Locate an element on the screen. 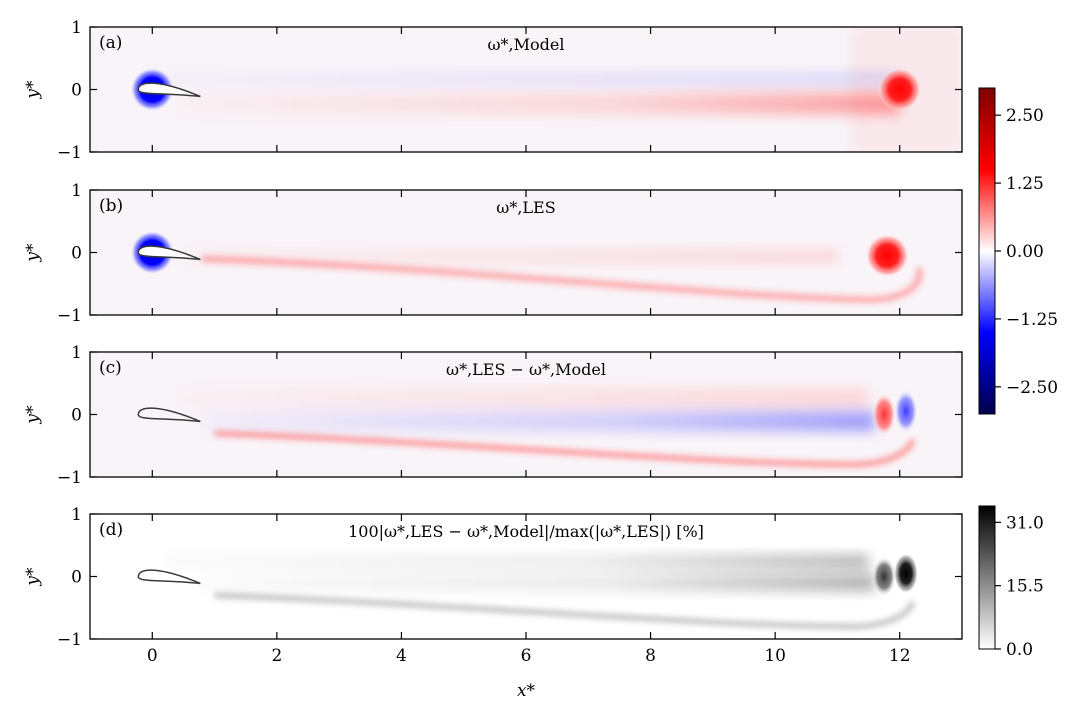 Image resolution: width=1085 pixels, height=720 pixels. colorbar-tick-label: 0.00 is located at coordinates (1025, 252).